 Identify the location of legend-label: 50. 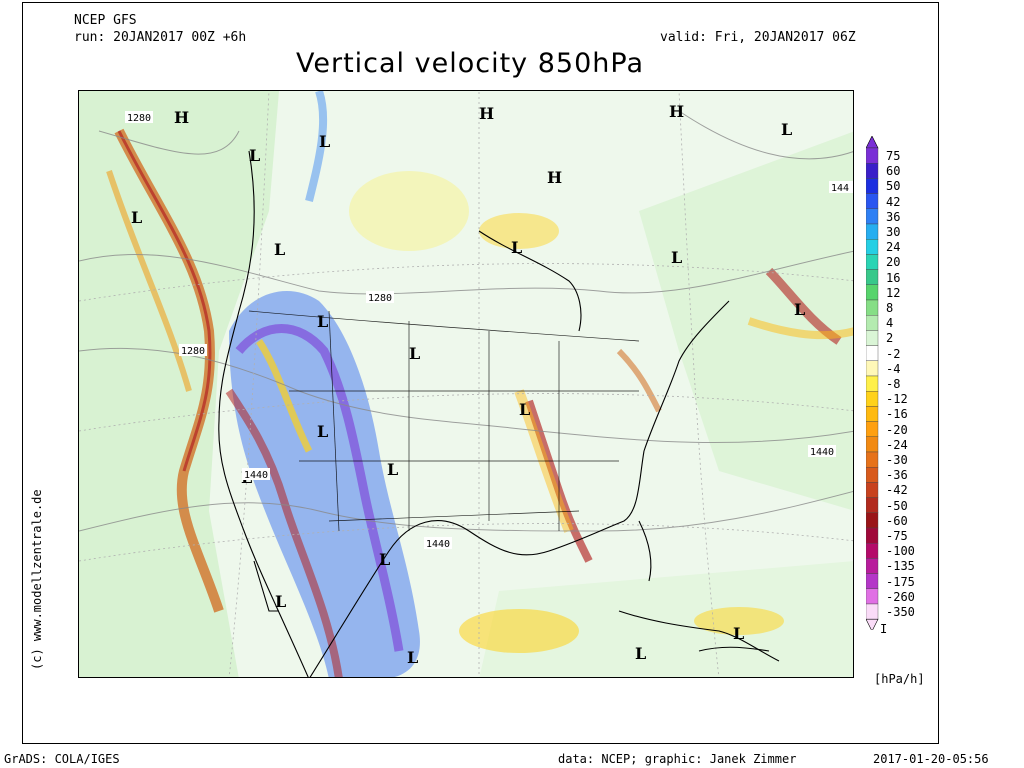
(893, 186).